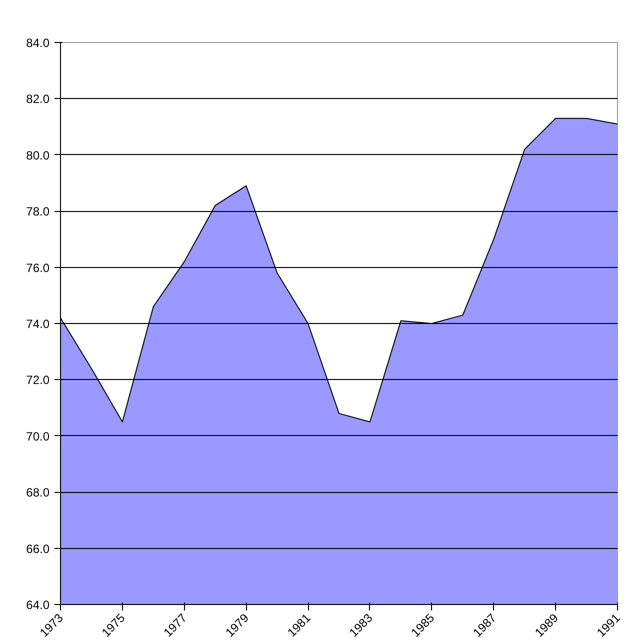 The image size is (639, 643). I want to click on y-tick-label: 72.0, so click(38, 380).